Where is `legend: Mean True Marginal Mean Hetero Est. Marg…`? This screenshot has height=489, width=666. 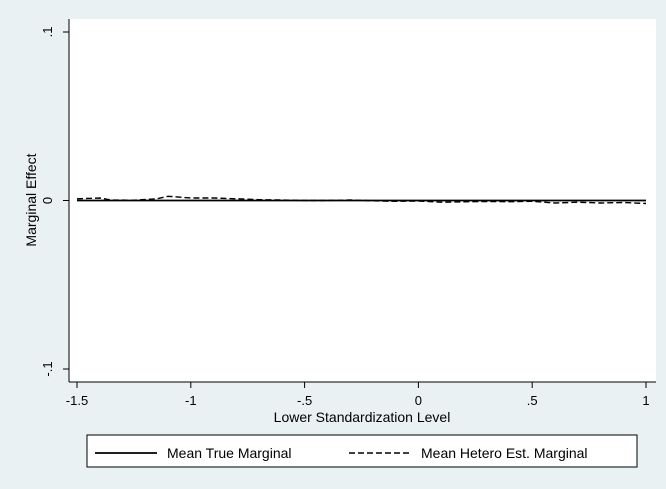
legend: Mean True Marginal Mean Hetero Est. Marg… is located at coordinates (362, 451).